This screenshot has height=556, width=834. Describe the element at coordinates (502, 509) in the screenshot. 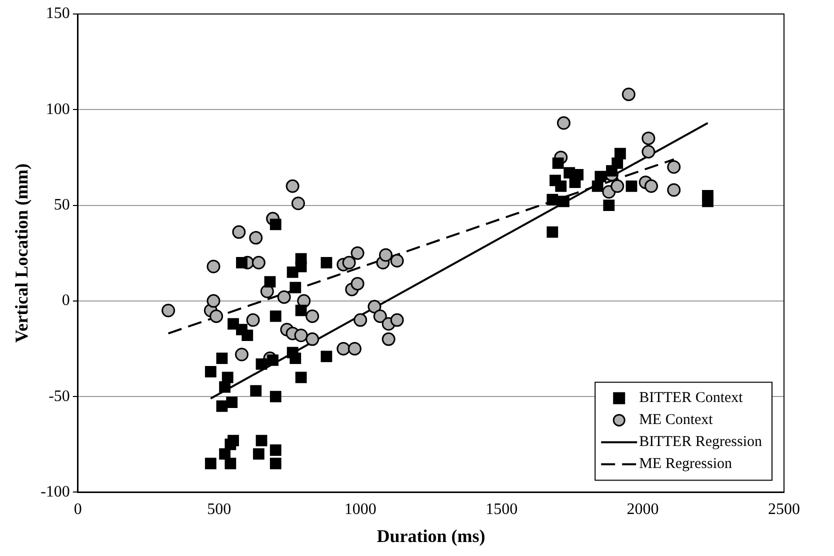

I see `x-tick-label: 1500` at that location.